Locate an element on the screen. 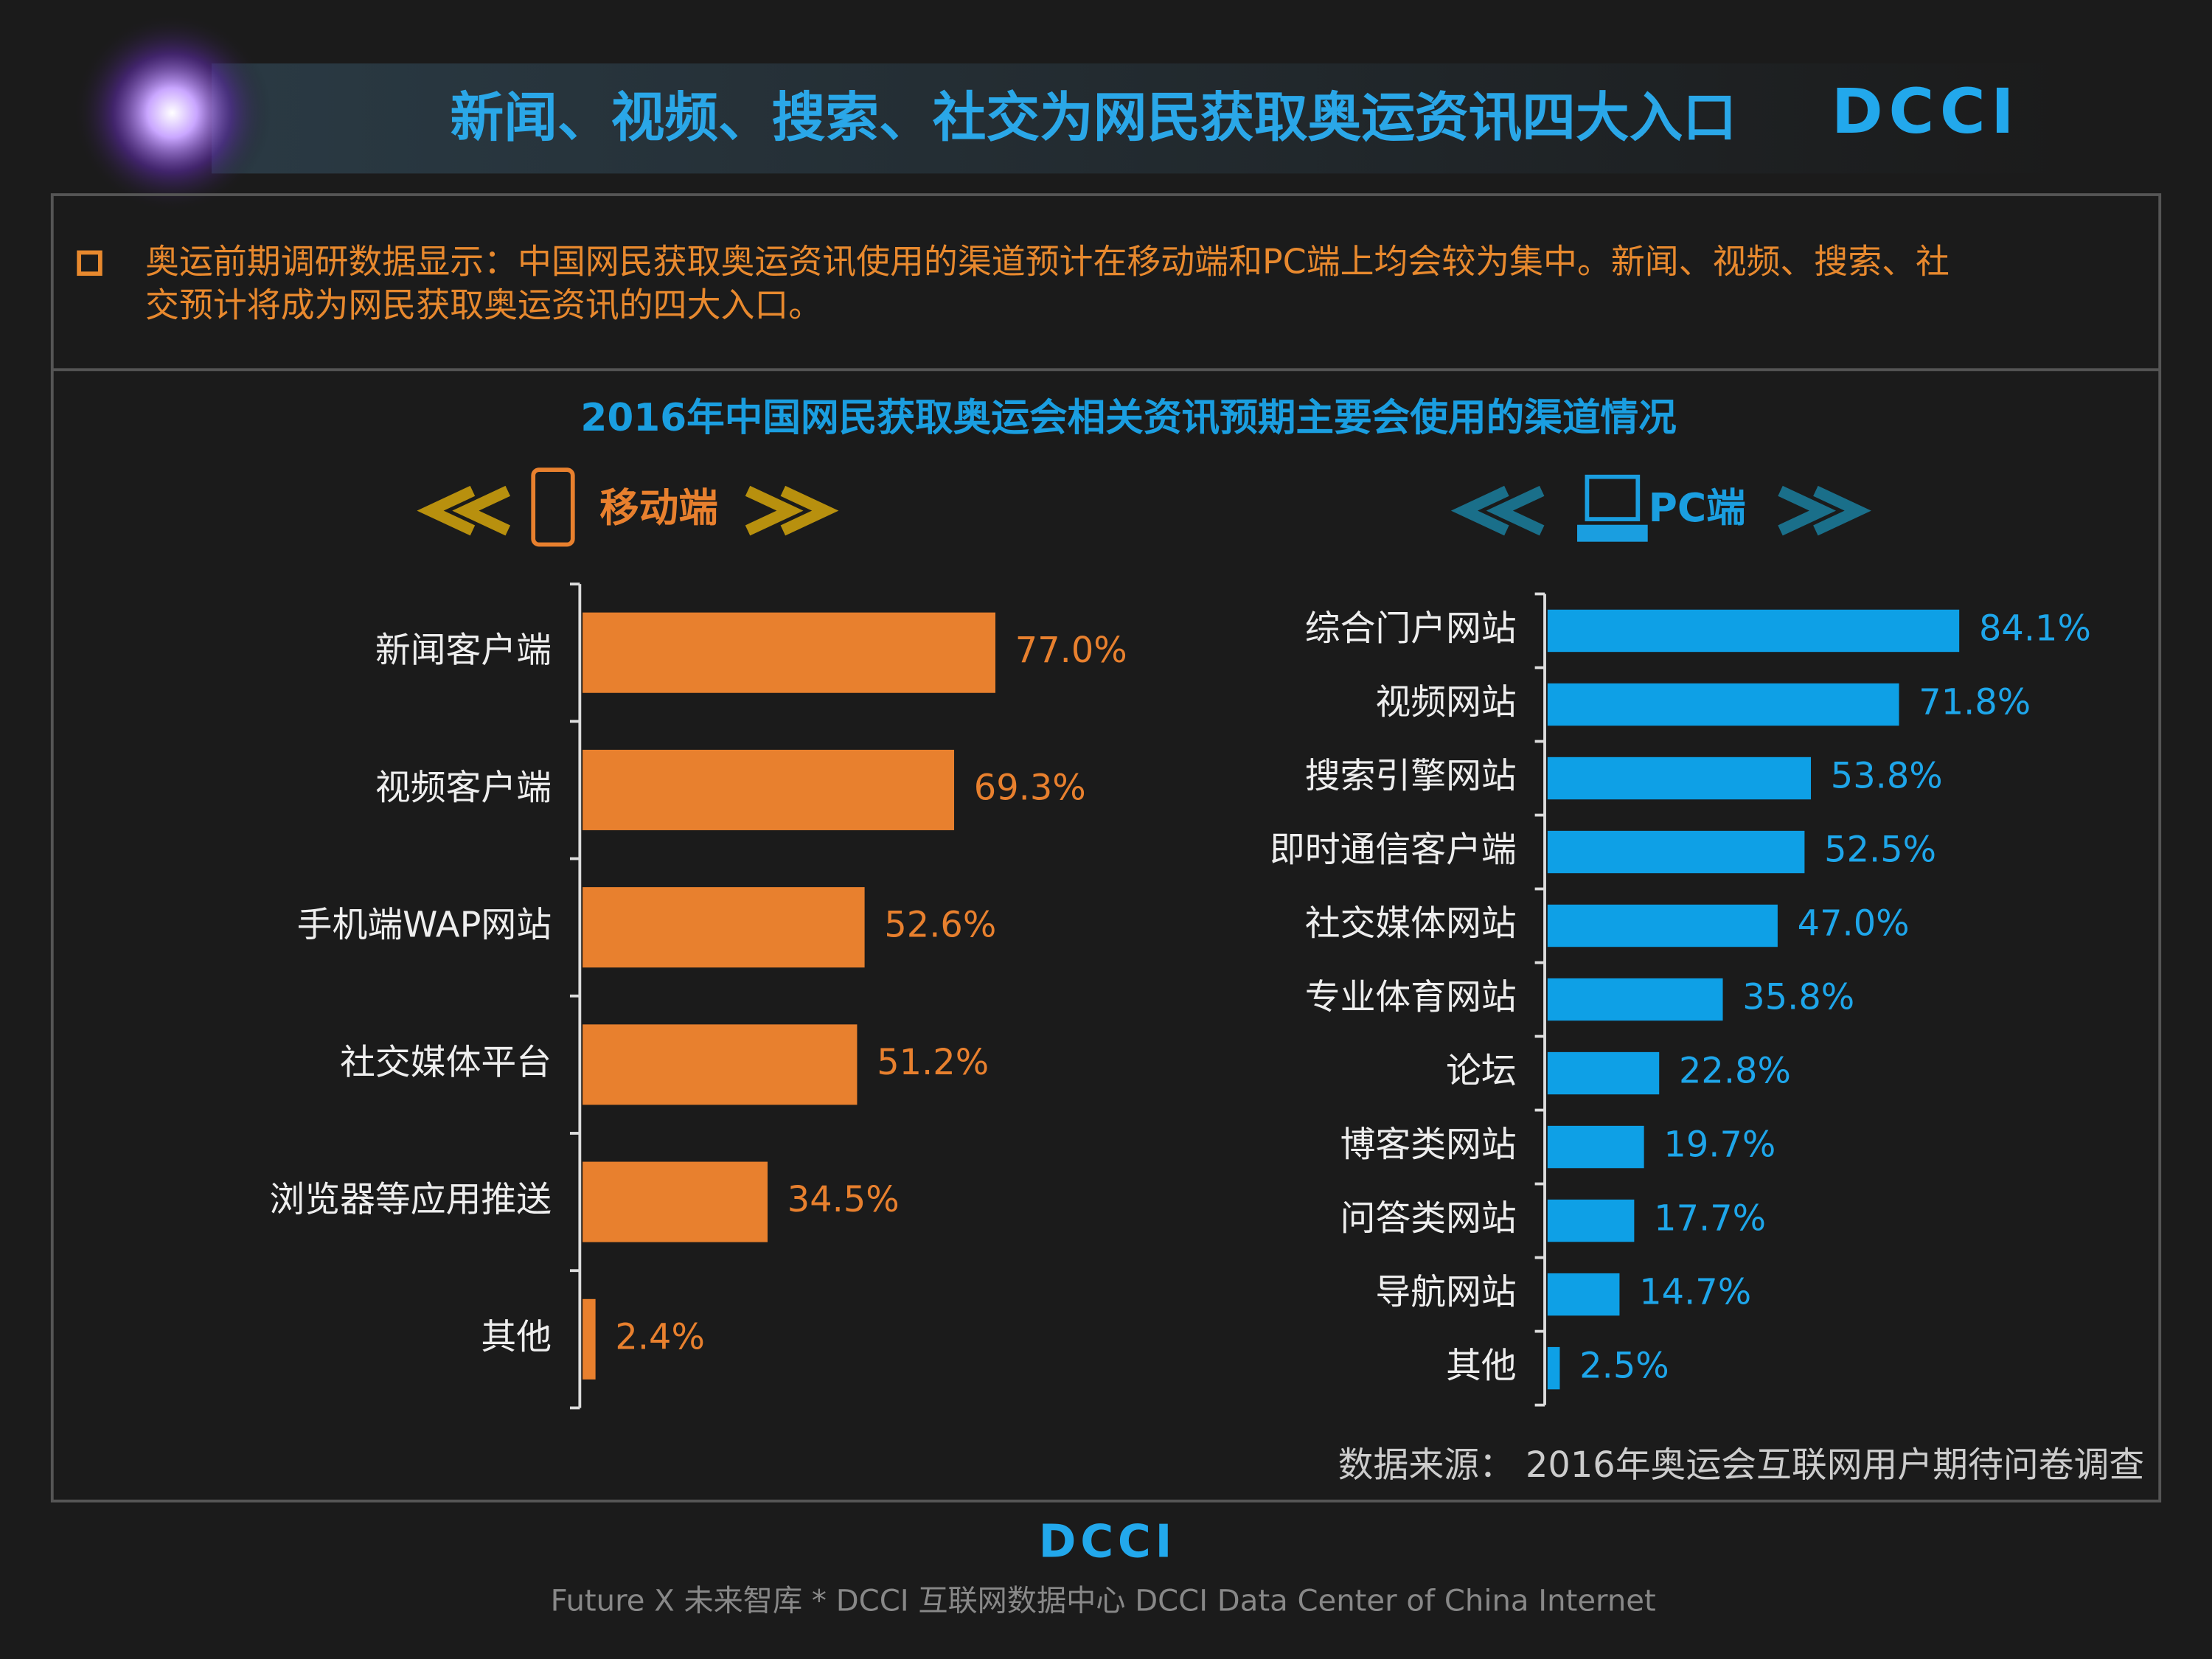 This screenshot has height=1659, width=2212. value-label: 47.0% is located at coordinates (1854, 924).